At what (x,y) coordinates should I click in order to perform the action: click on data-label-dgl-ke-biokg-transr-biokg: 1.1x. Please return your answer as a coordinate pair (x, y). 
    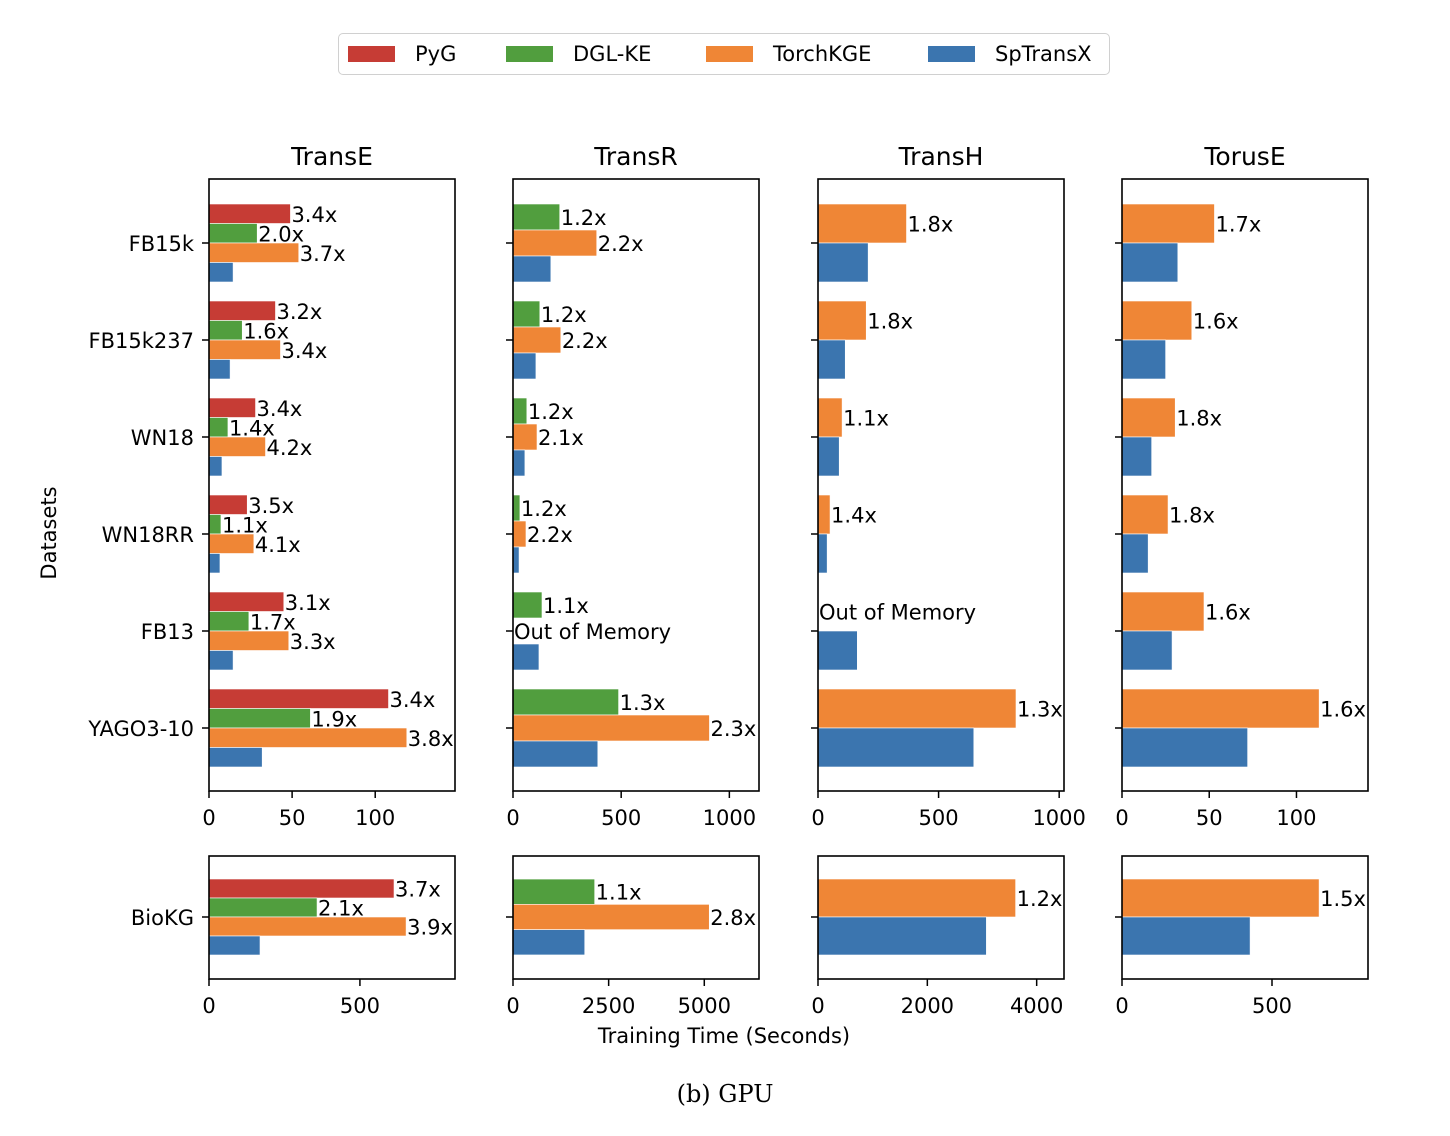
    Looking at the image, I should click on (619, 893).